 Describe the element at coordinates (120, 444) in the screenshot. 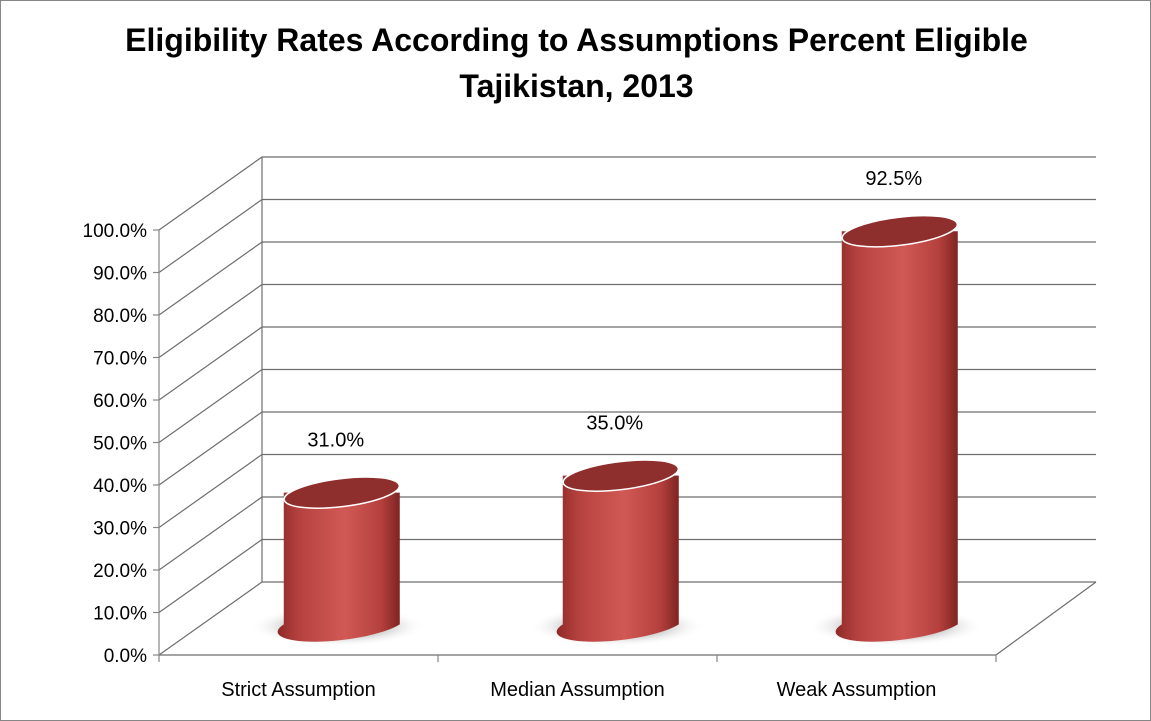

I see `y-tick-label: 50.0%` at that location.